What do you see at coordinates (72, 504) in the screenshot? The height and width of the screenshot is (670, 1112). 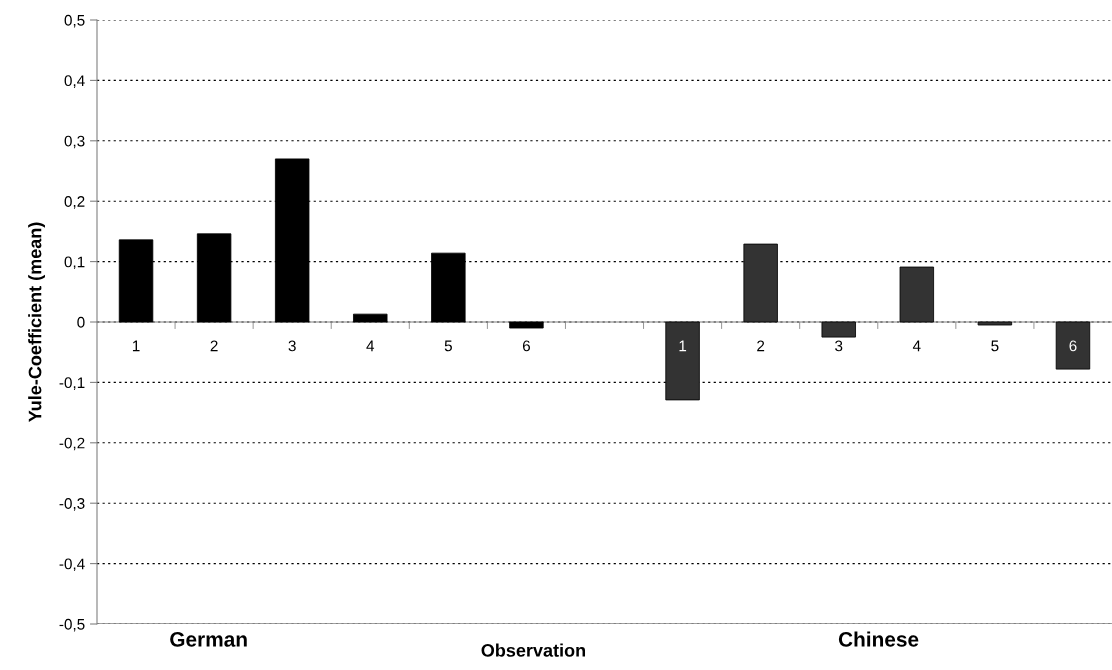 I see `y-tick-label: -0,3` at bounding box center [72, 504].